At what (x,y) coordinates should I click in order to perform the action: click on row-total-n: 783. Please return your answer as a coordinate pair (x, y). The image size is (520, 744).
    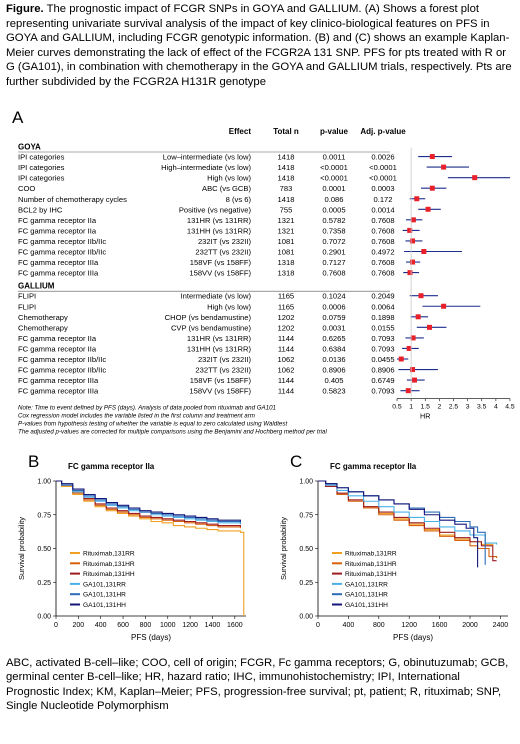
    Looking at the image, I should click on (286, 188).